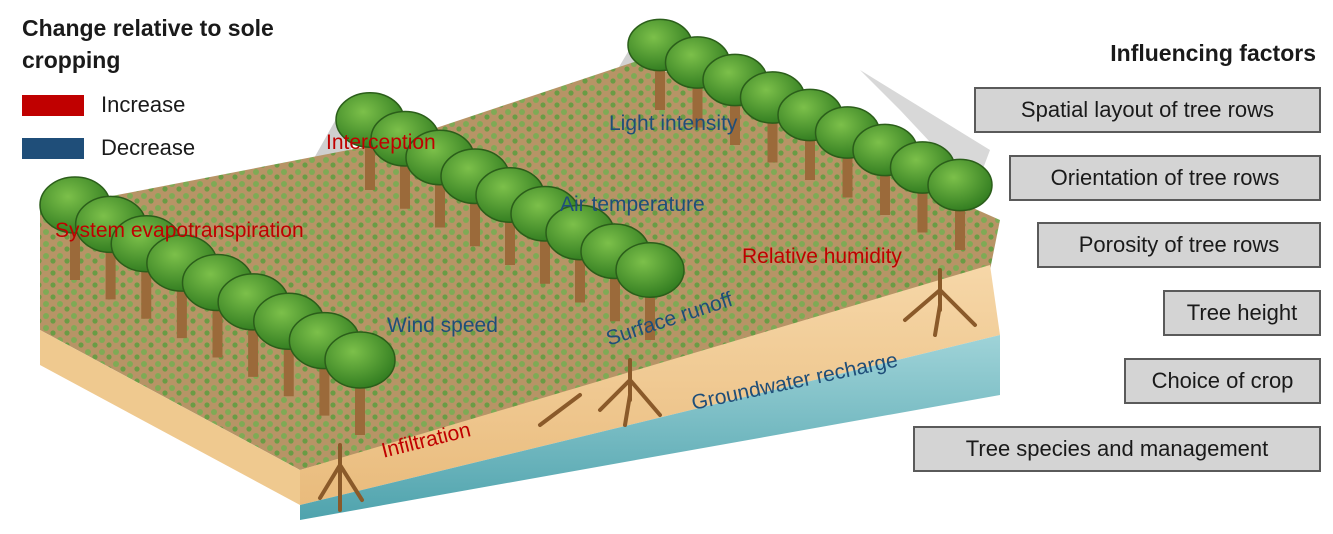 Image resolution: width=1333 pixels, height=534 pixels. What do you see at coordinates (1165, 178) in the screenshot?
I see `factor-orientation: Orientation of tree rows` at bounding box center [1165, 178].